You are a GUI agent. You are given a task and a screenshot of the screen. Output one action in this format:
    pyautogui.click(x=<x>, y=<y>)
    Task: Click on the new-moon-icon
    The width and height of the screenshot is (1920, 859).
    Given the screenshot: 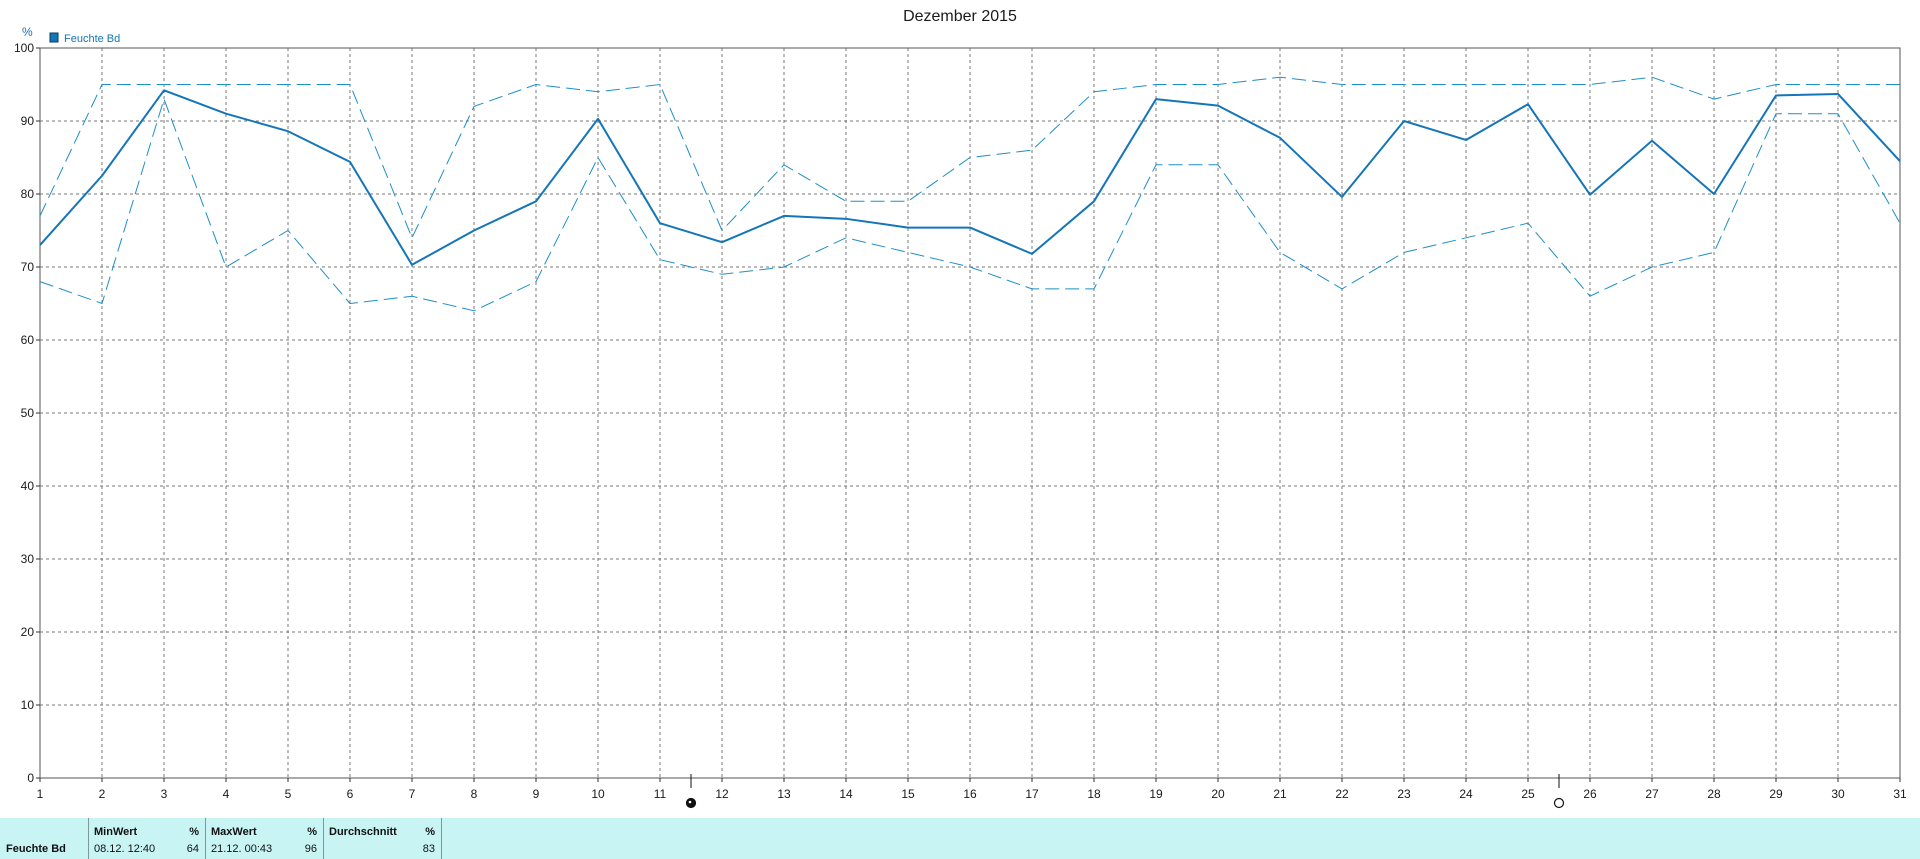 What is the action you would take?
    pyautogui.click(x=1559, y=803)
    